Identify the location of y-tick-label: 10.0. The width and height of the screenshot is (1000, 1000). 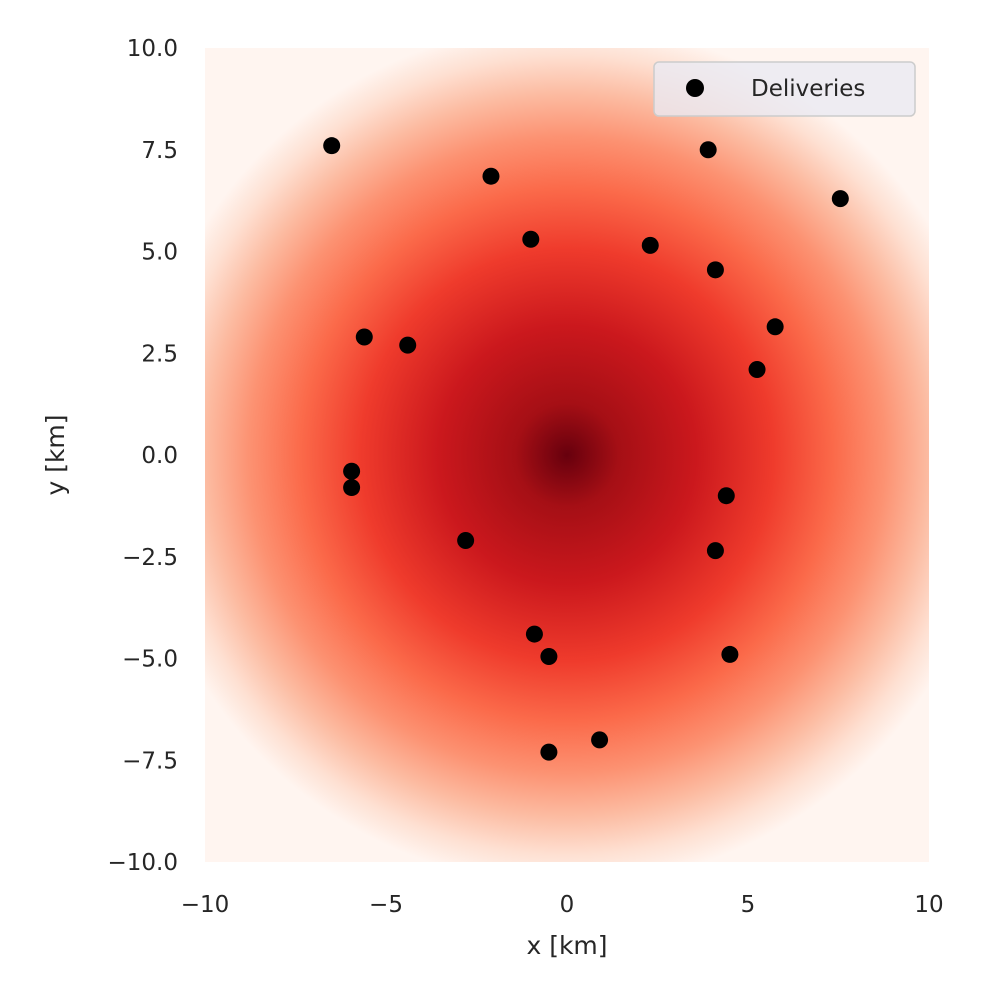
(152, 49).